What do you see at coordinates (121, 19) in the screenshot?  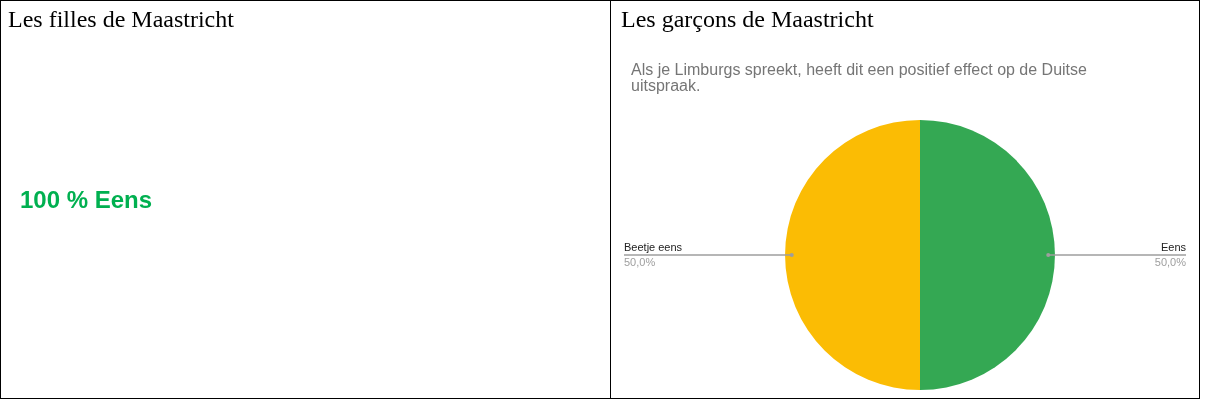 I see `text: Les filles de Maastricht` at bounding box center [121, 19].